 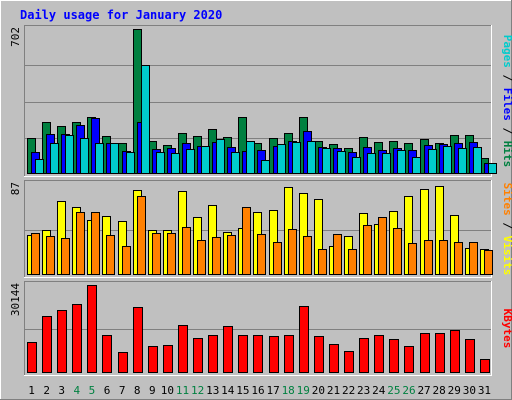 I want to click on x-tick-label: 22, so click(x=348, y=390).